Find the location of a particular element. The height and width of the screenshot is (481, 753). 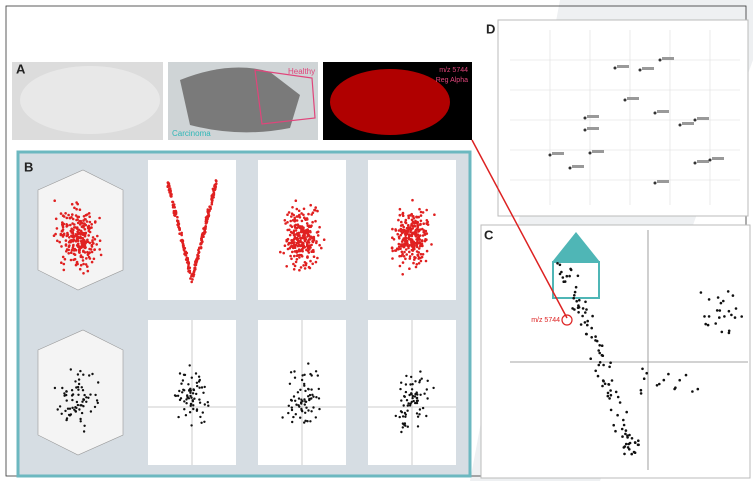

tissue is located at coordinates (240, 100).